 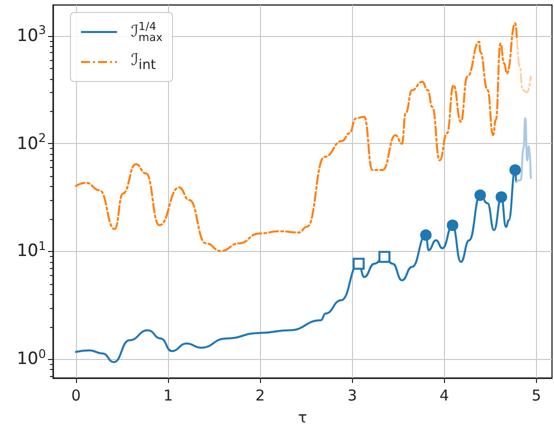 I want to click on x-tick-label: 0, so click(x=76, y=395).